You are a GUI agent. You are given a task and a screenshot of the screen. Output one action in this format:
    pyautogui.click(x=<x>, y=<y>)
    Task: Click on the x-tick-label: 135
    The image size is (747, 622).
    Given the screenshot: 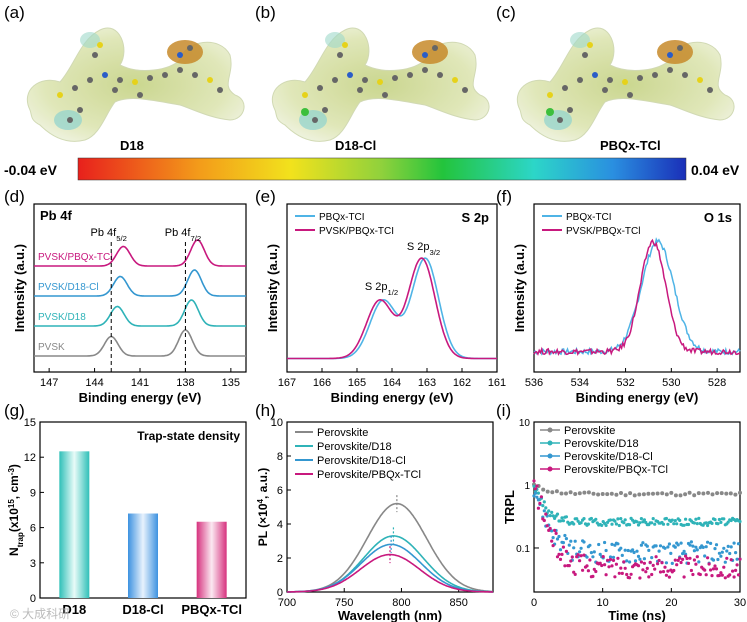 What is the action you would take?
    pyautogui.click(x=231, y=383)
    